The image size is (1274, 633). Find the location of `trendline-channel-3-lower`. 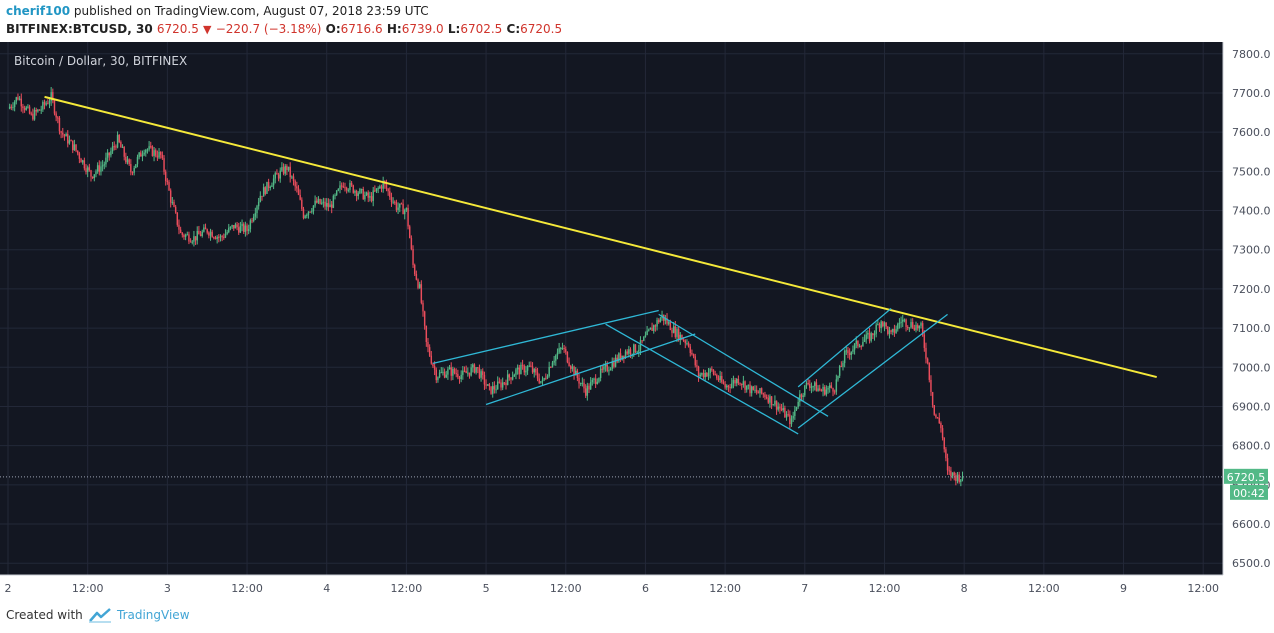

trendline-channel-3-lower is located at coordinates (872, 371).